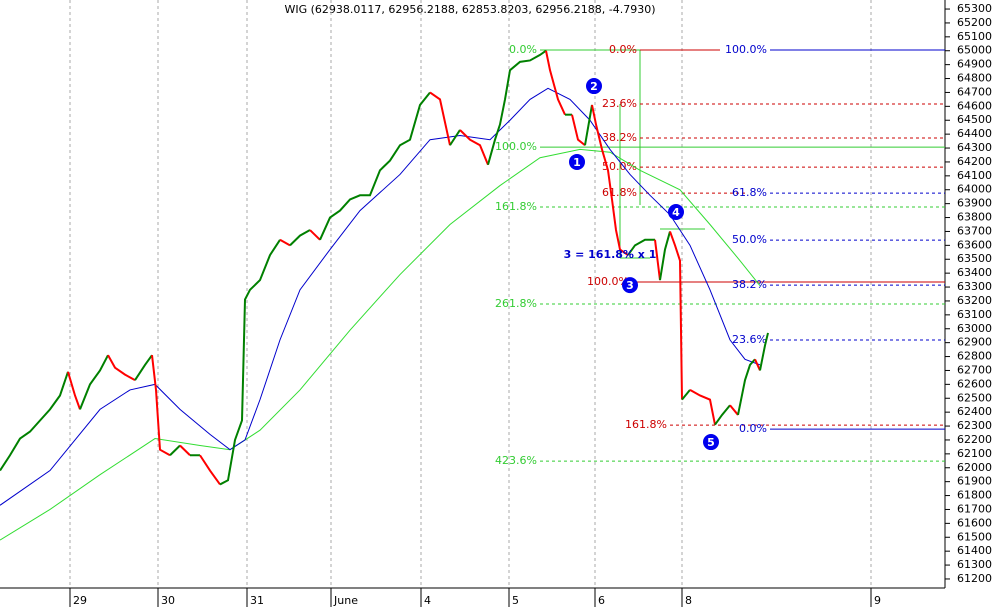 This screenshot has width=994, height=608. What do you see at coordinates (257, 600) in the screenshot?
I see `x-tick-label: 31` at bounding box center [257, 600].